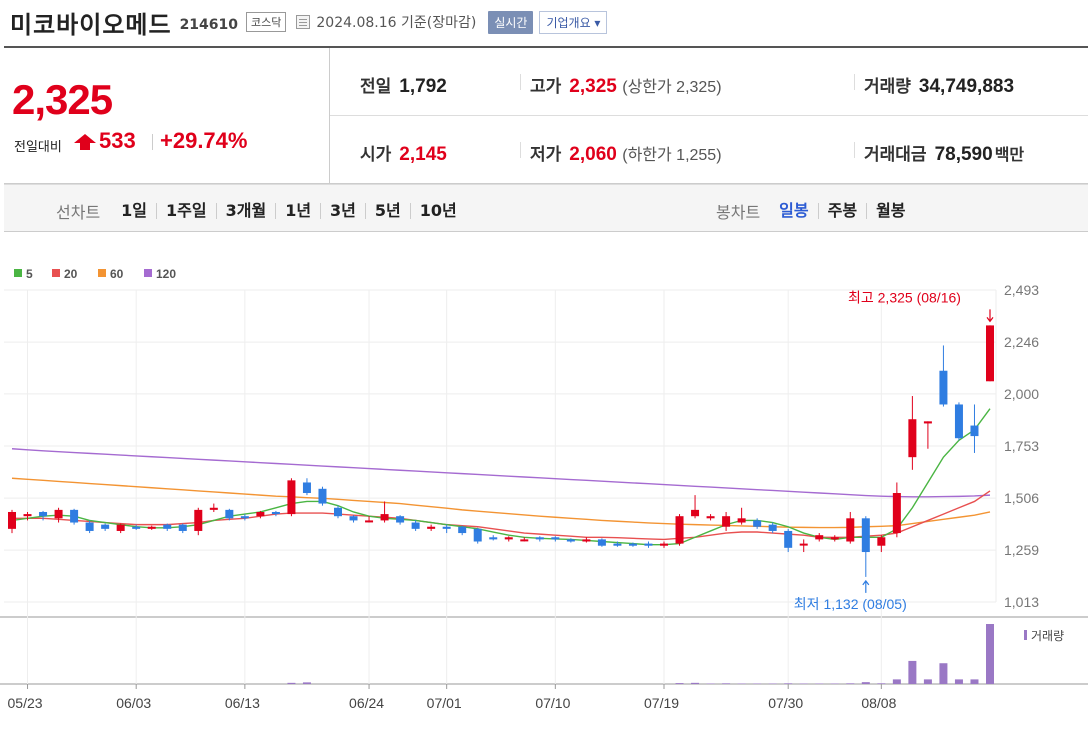 This screenshot has width=1088, height=741. Describe the element at coordinates (573, 22) in the screenshot. I see `company-overview-button: 기업개요 ▾` at that location.